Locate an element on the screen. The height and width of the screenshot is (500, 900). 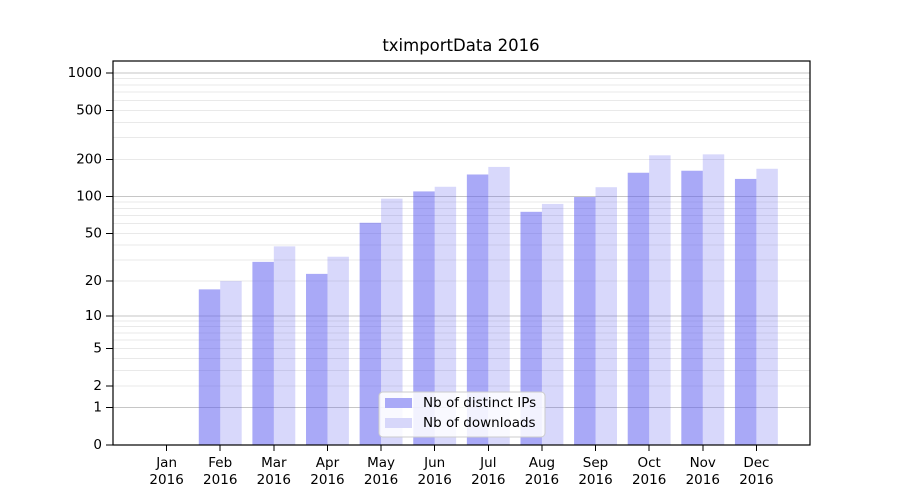
x-tick-label-month: Dec is located at coordinates (756, 463).